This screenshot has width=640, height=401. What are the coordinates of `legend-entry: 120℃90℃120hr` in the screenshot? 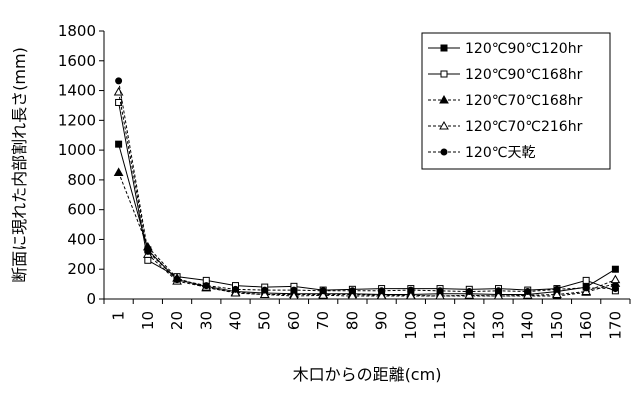 It's located at (505, 49).